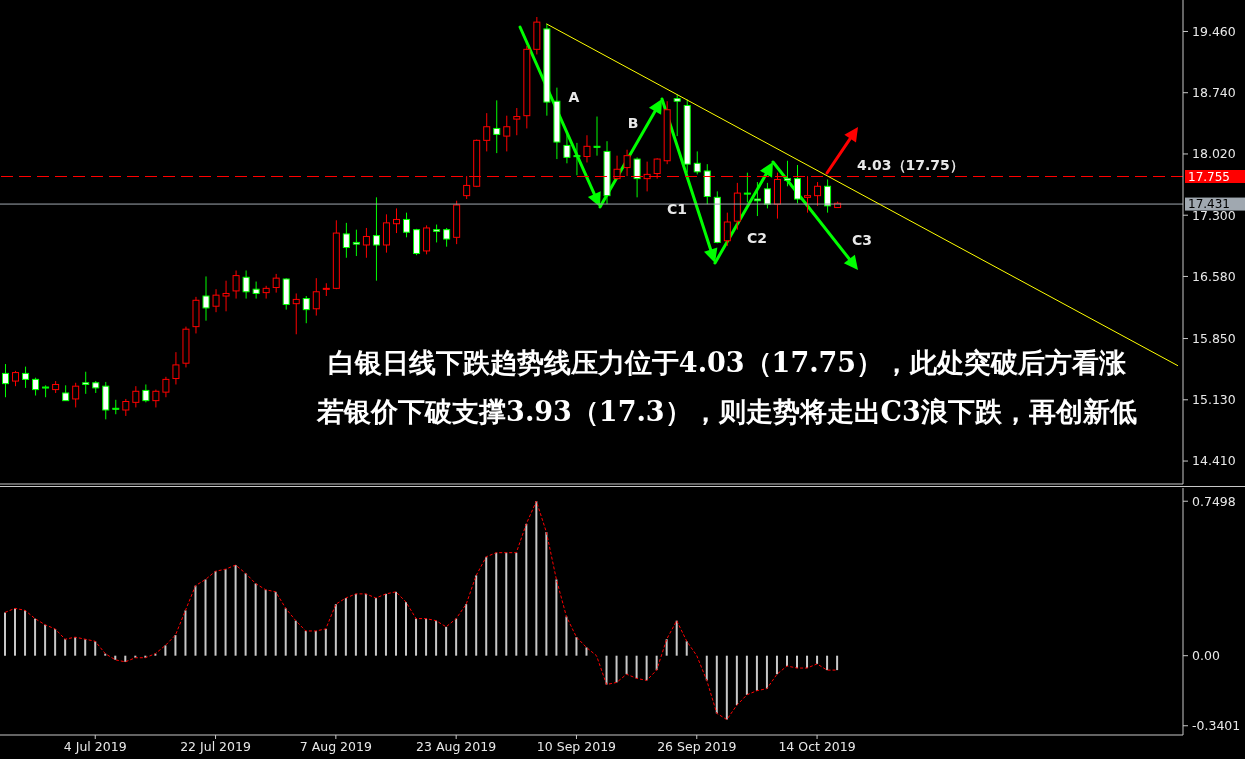 The width and height of the screenshot is (1245, 759). What do you see at coordinates (1216, 726) in the screenshot?
I see `y-tick-label: -0.3401` at bounding box center [1216, 726].